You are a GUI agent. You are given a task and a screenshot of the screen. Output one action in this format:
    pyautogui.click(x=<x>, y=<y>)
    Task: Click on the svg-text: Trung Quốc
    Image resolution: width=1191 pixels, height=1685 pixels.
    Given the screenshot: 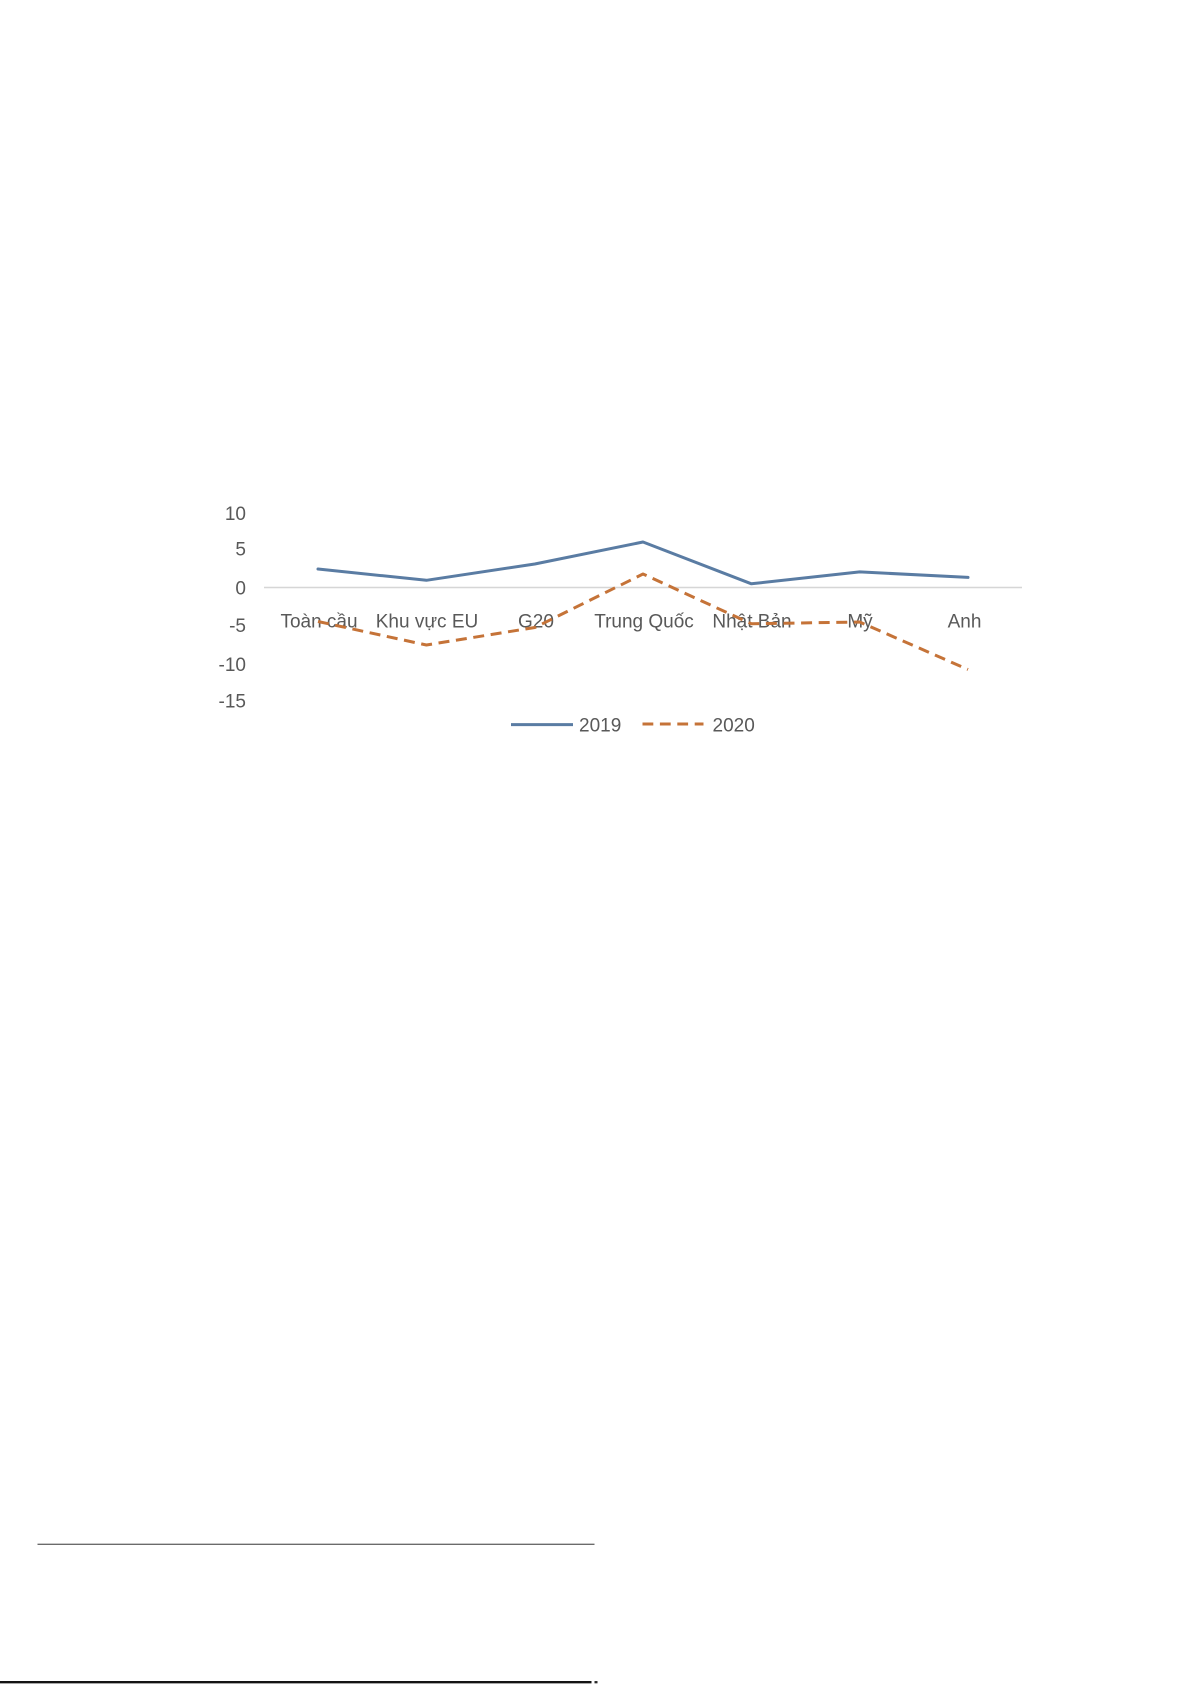 What is the action you would take?
    pyautogui.click(x=644, y=622)
    